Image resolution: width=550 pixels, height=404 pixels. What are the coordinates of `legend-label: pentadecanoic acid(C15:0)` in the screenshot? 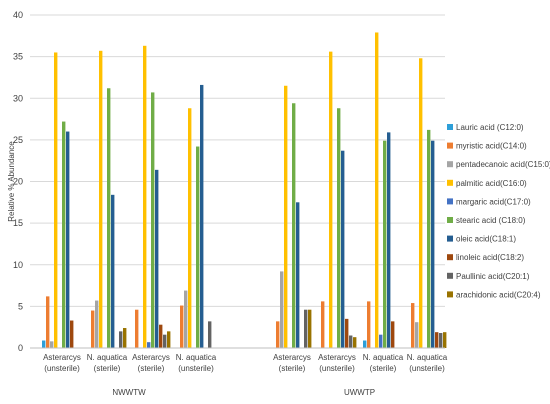 It's located at (503, 164).